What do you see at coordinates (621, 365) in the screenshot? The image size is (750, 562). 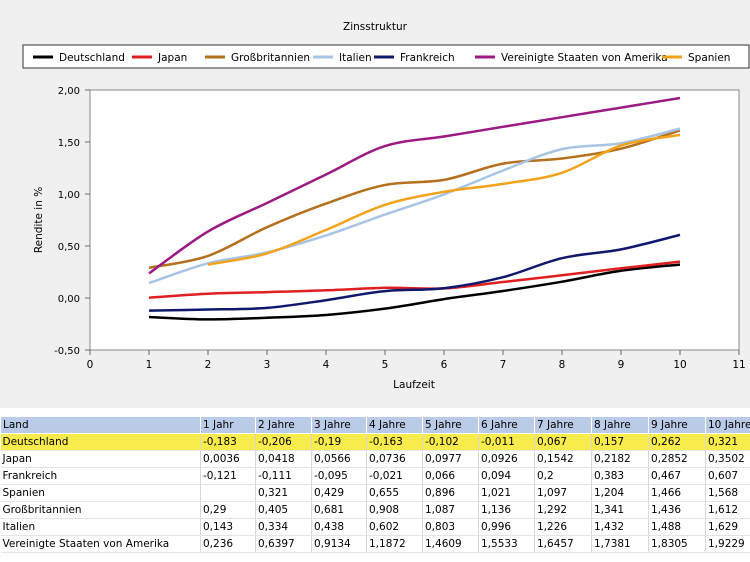 I see `x-tick-label: 9` at bounding box center [621, 365].